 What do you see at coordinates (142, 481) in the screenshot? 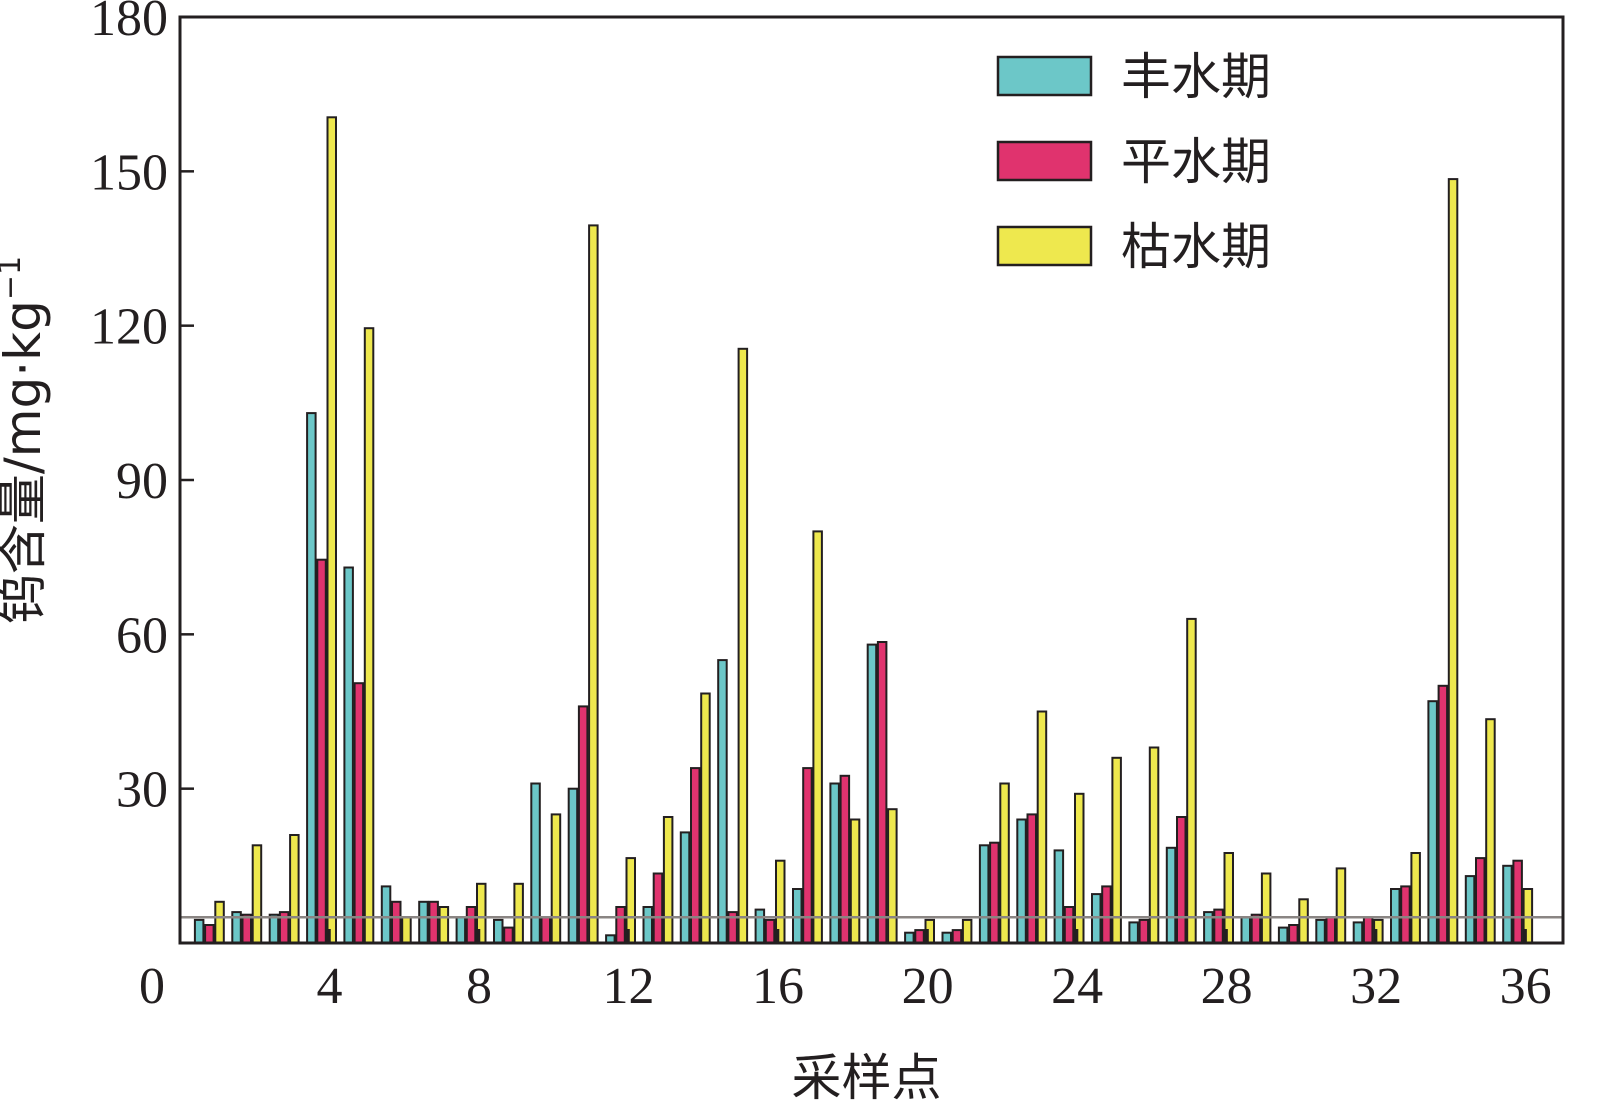
I see `y-tick-label: 90` at bounding box center [142, 481].